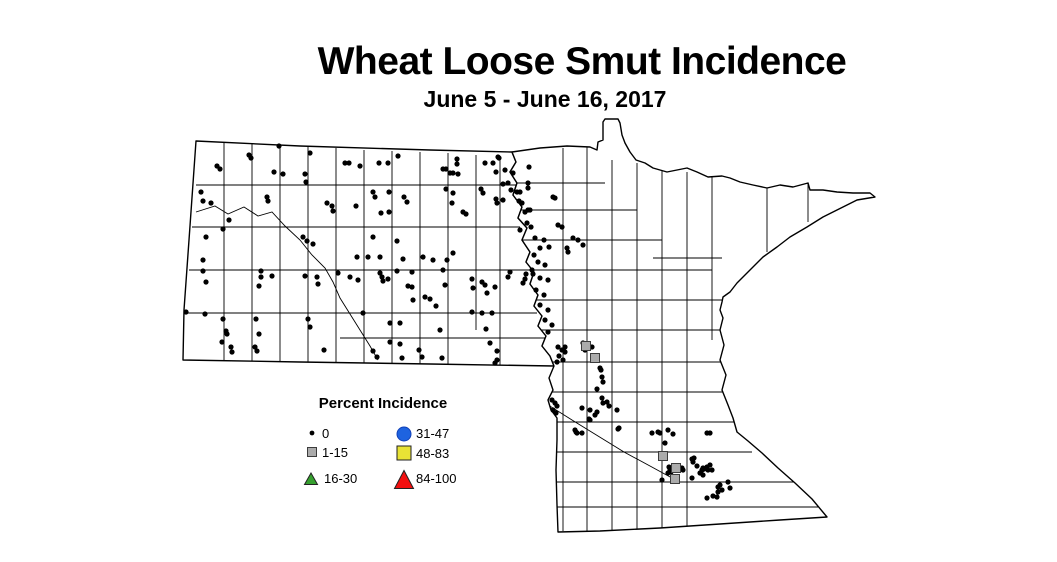 Image resolution: width=1057 pixels, height=562 pixels. I want to click on page-subtitle: June 5 - June 16, 2017, so click(545, 99).